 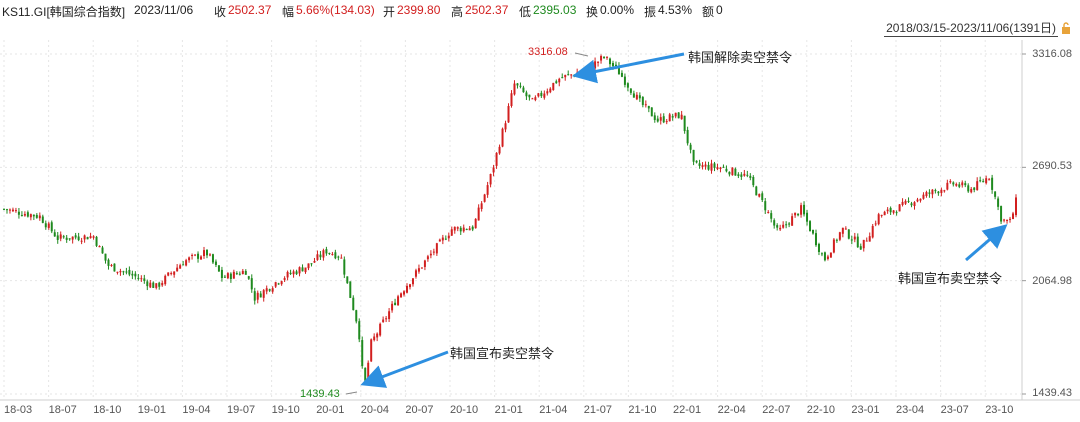 I want to click on max-price-label: 3316.08, so click(x=548, y=52).